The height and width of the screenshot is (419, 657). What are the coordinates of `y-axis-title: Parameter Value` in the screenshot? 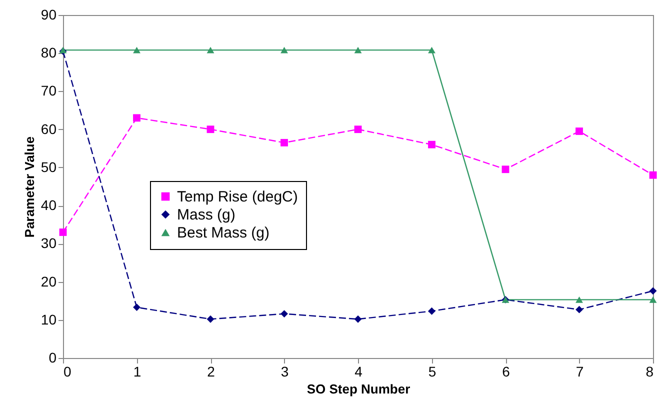 It's located at (29, 187).